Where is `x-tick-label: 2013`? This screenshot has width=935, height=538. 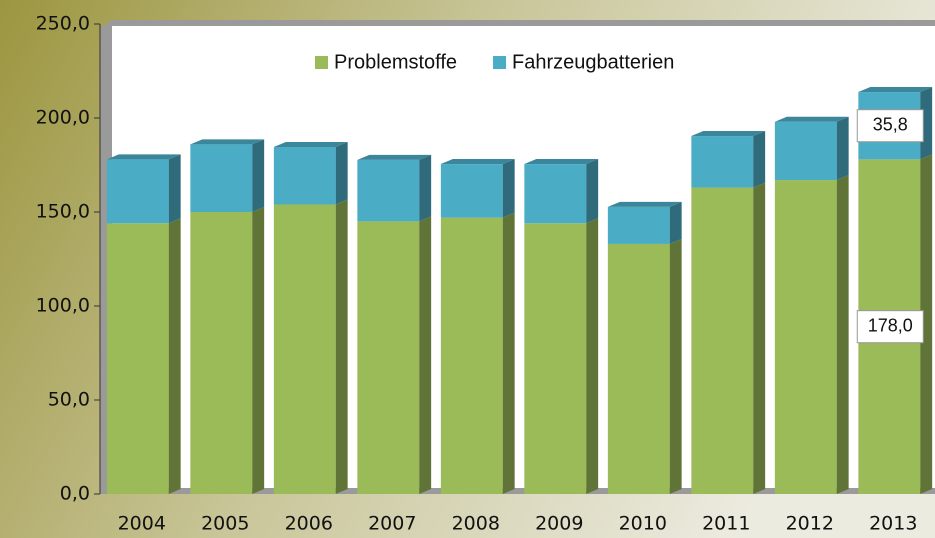
x-tick-label: 2013 is located at coordinates (893, 524).